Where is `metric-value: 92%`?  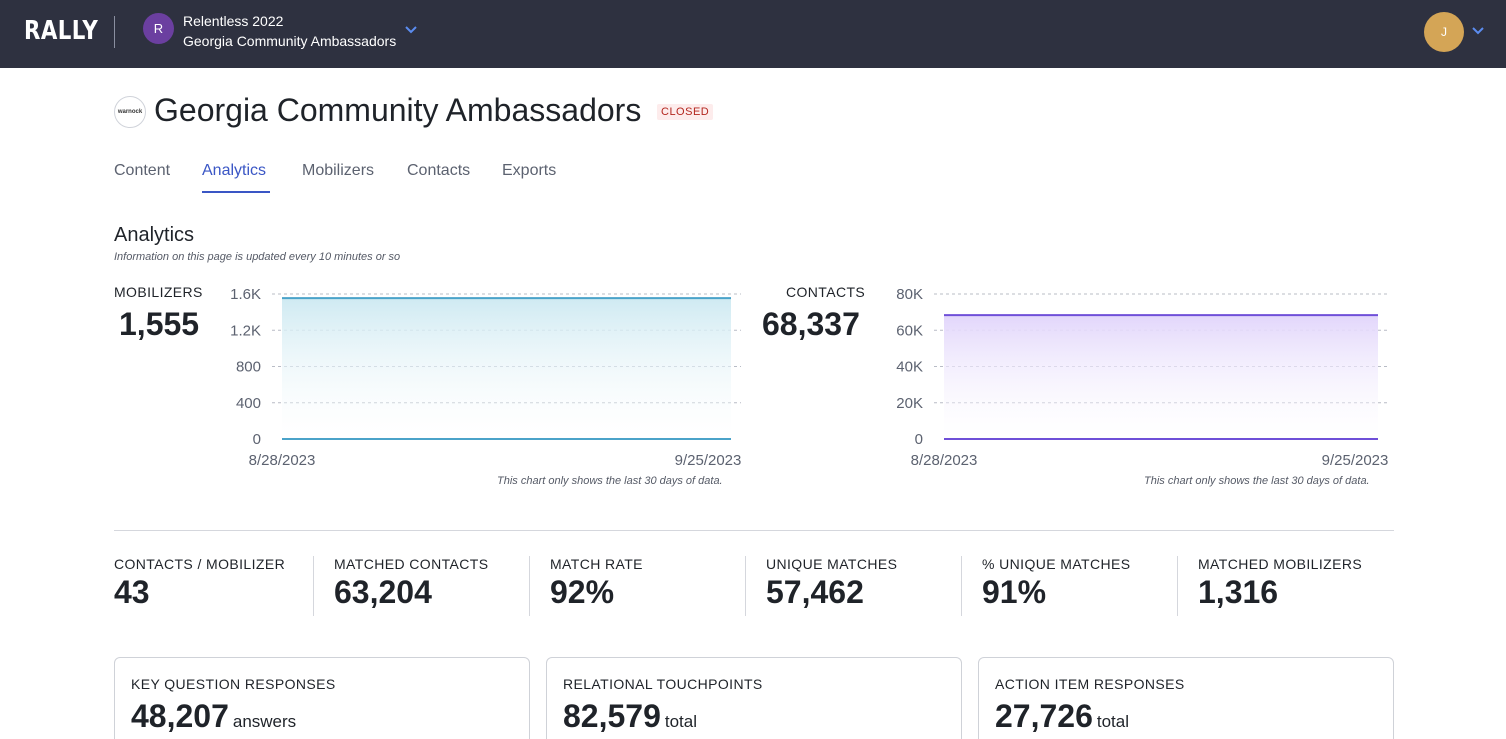
metric-value: 92% is located at coordinates (582, 592).